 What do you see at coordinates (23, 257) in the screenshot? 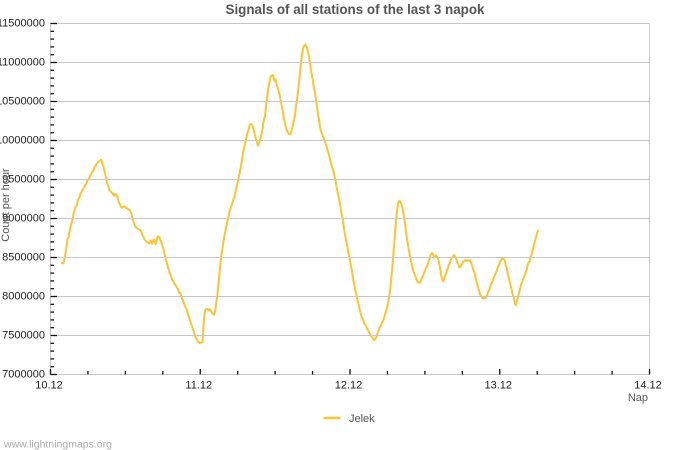
I see `svg-text: 8500000` at bounding box center [23, 257].